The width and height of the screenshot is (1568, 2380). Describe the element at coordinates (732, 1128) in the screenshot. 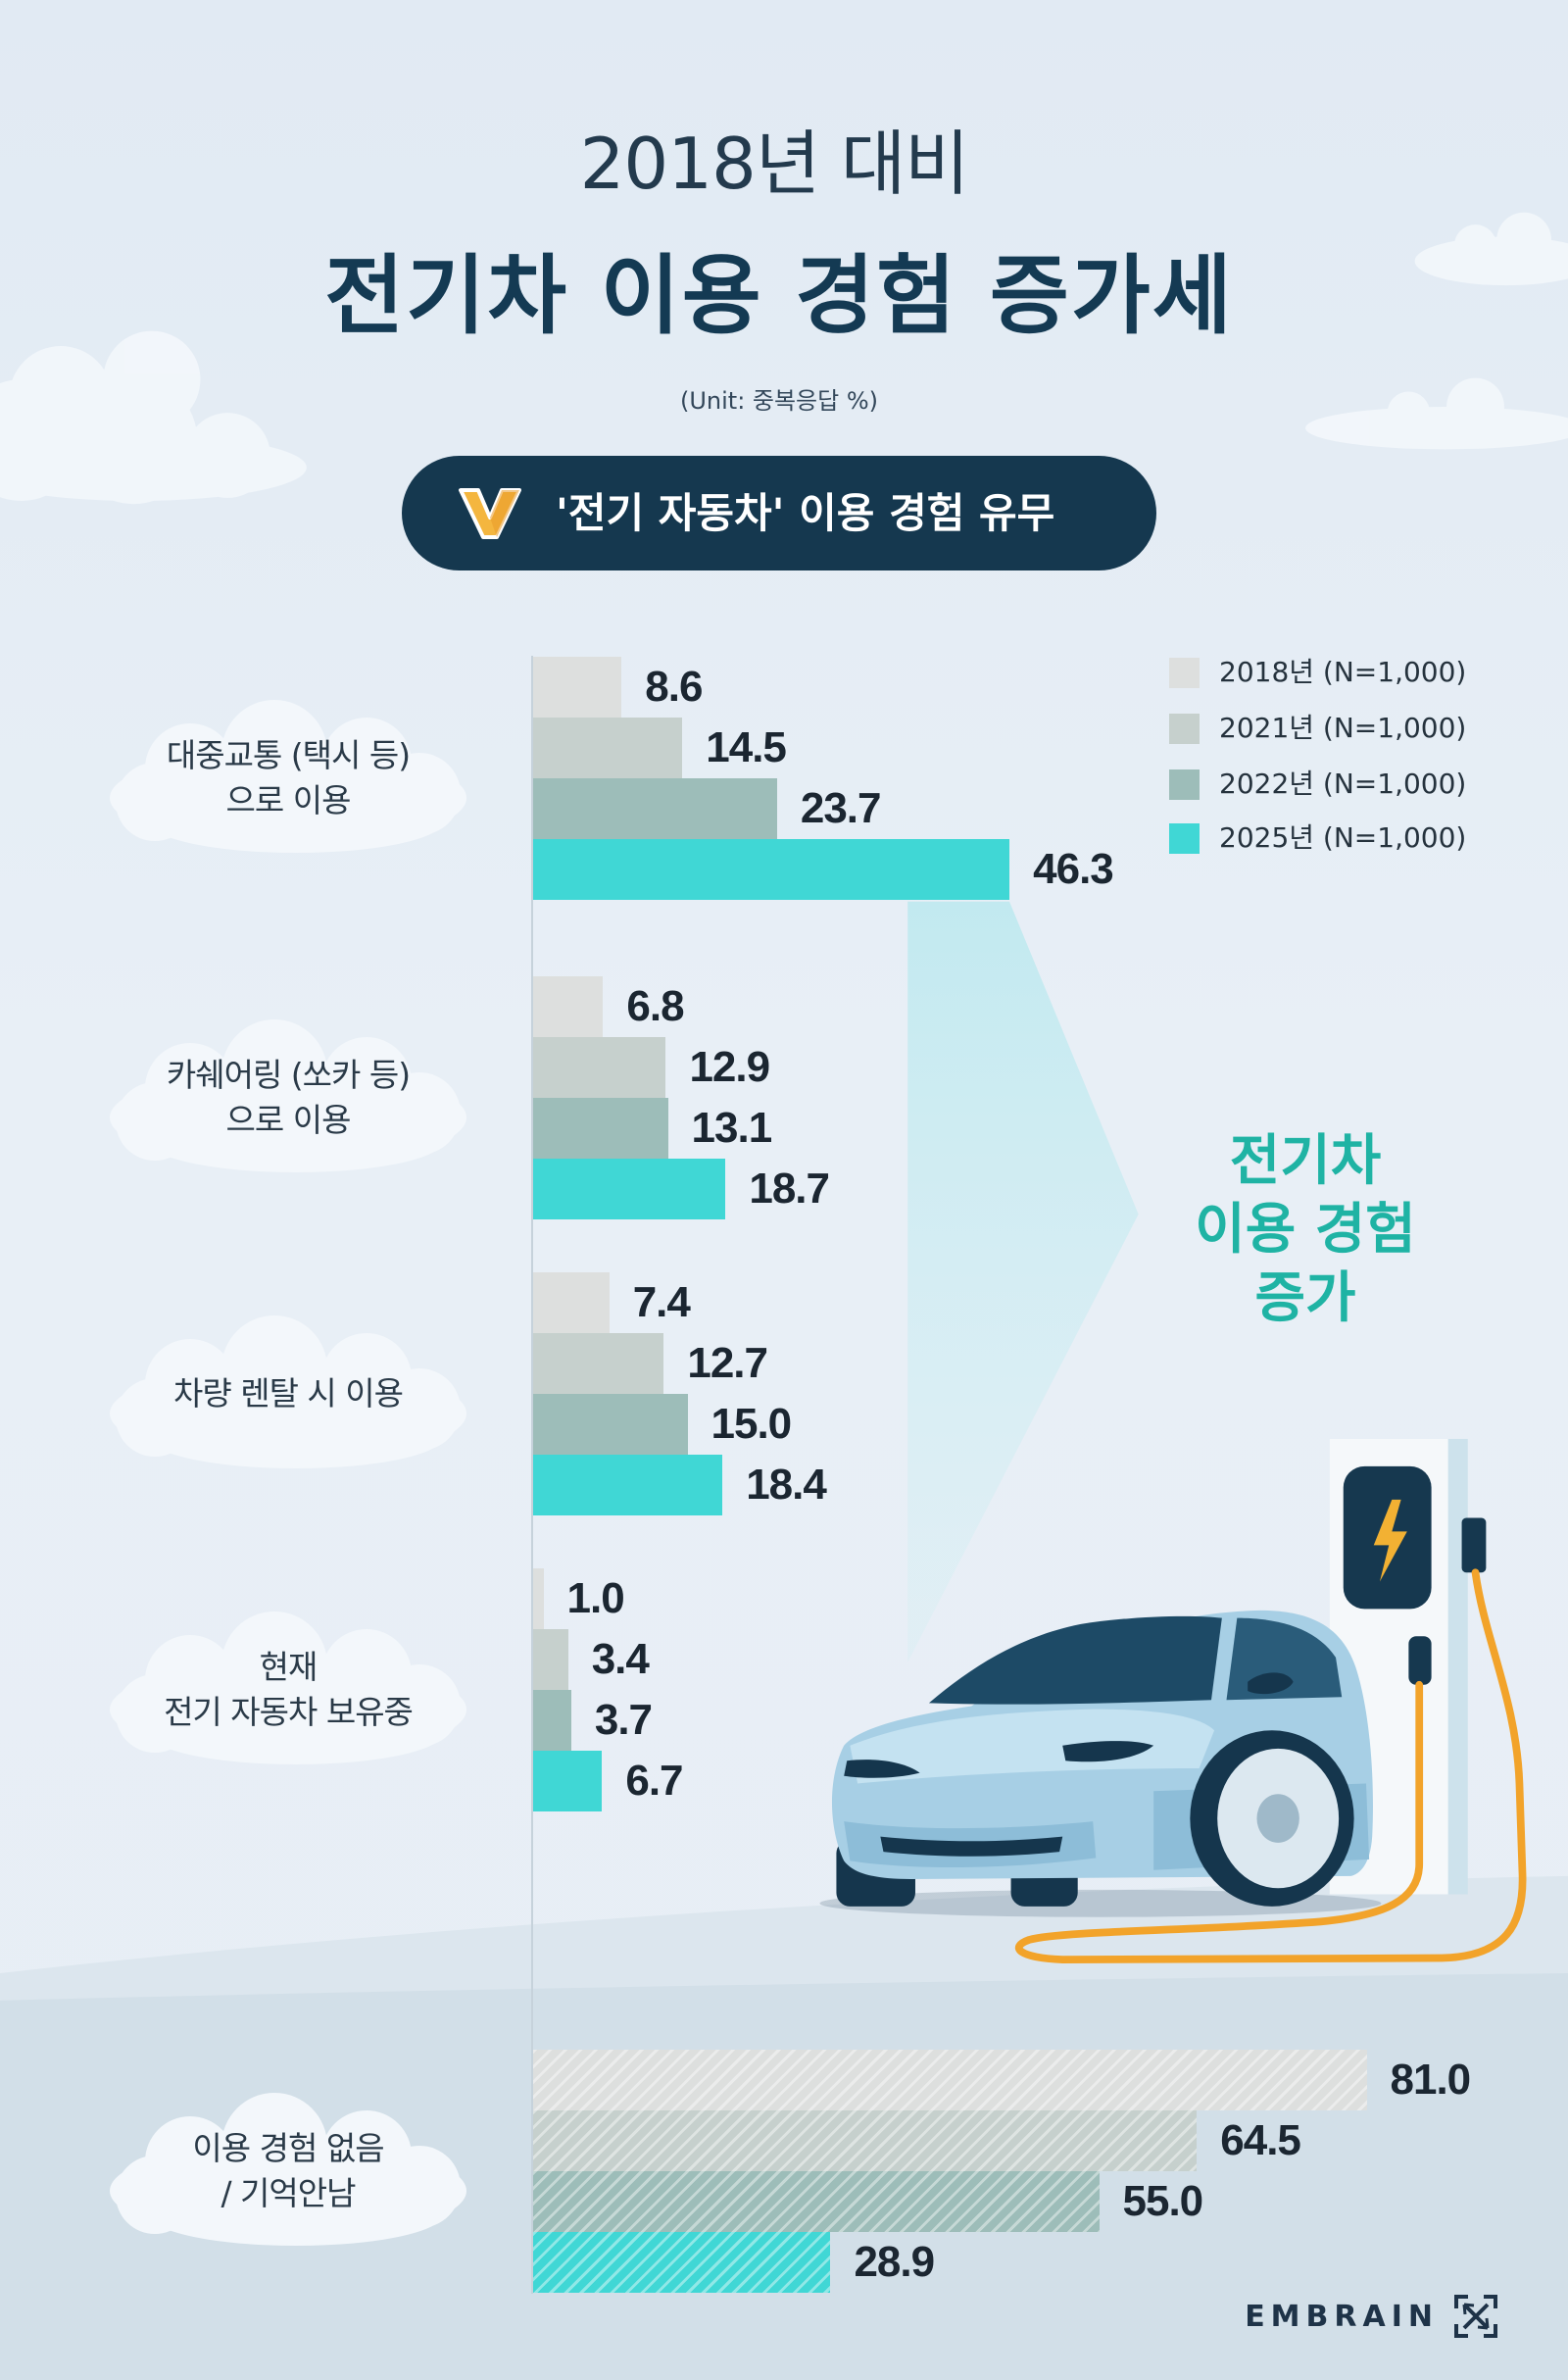

I see `value-label-2022-category-2: 13.1` at that location.